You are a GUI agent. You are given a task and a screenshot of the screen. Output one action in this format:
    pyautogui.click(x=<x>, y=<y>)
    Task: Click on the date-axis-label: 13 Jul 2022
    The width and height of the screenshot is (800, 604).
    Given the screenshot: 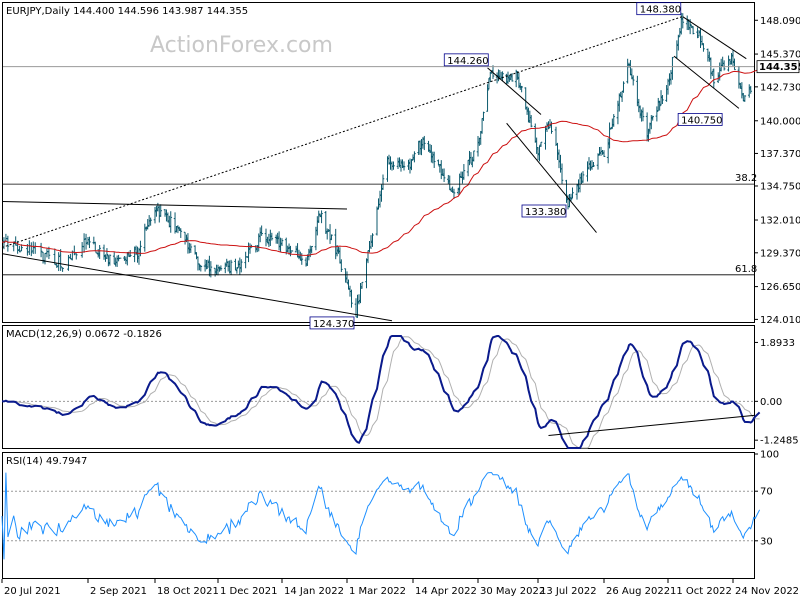 What is the action you would take?
    pyautogui.click(x=568, y=591)
    